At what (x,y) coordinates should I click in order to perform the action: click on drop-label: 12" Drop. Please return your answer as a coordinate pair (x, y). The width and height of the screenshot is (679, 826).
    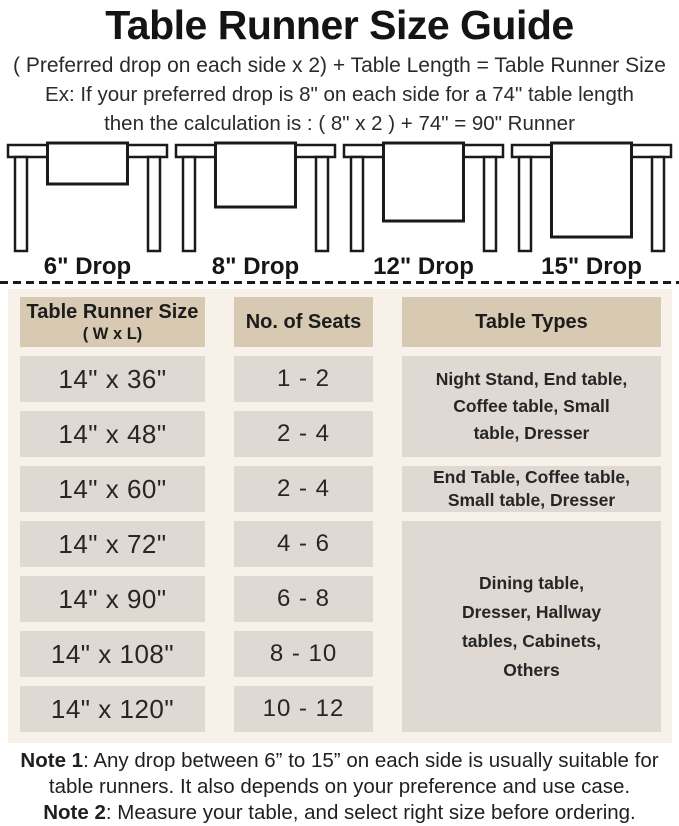
    Looking at the image, I should click on (423, 266).